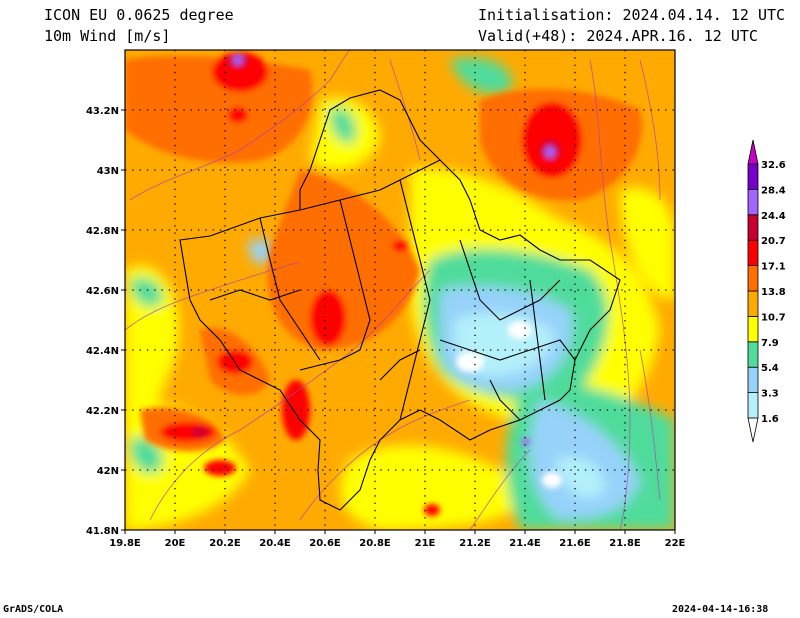 The height and width of the screenshot is (618, 800). Describe the element at coordinates (773, 216) in the screenshot. I see `colorbar-level-label: 24.4` at that location.